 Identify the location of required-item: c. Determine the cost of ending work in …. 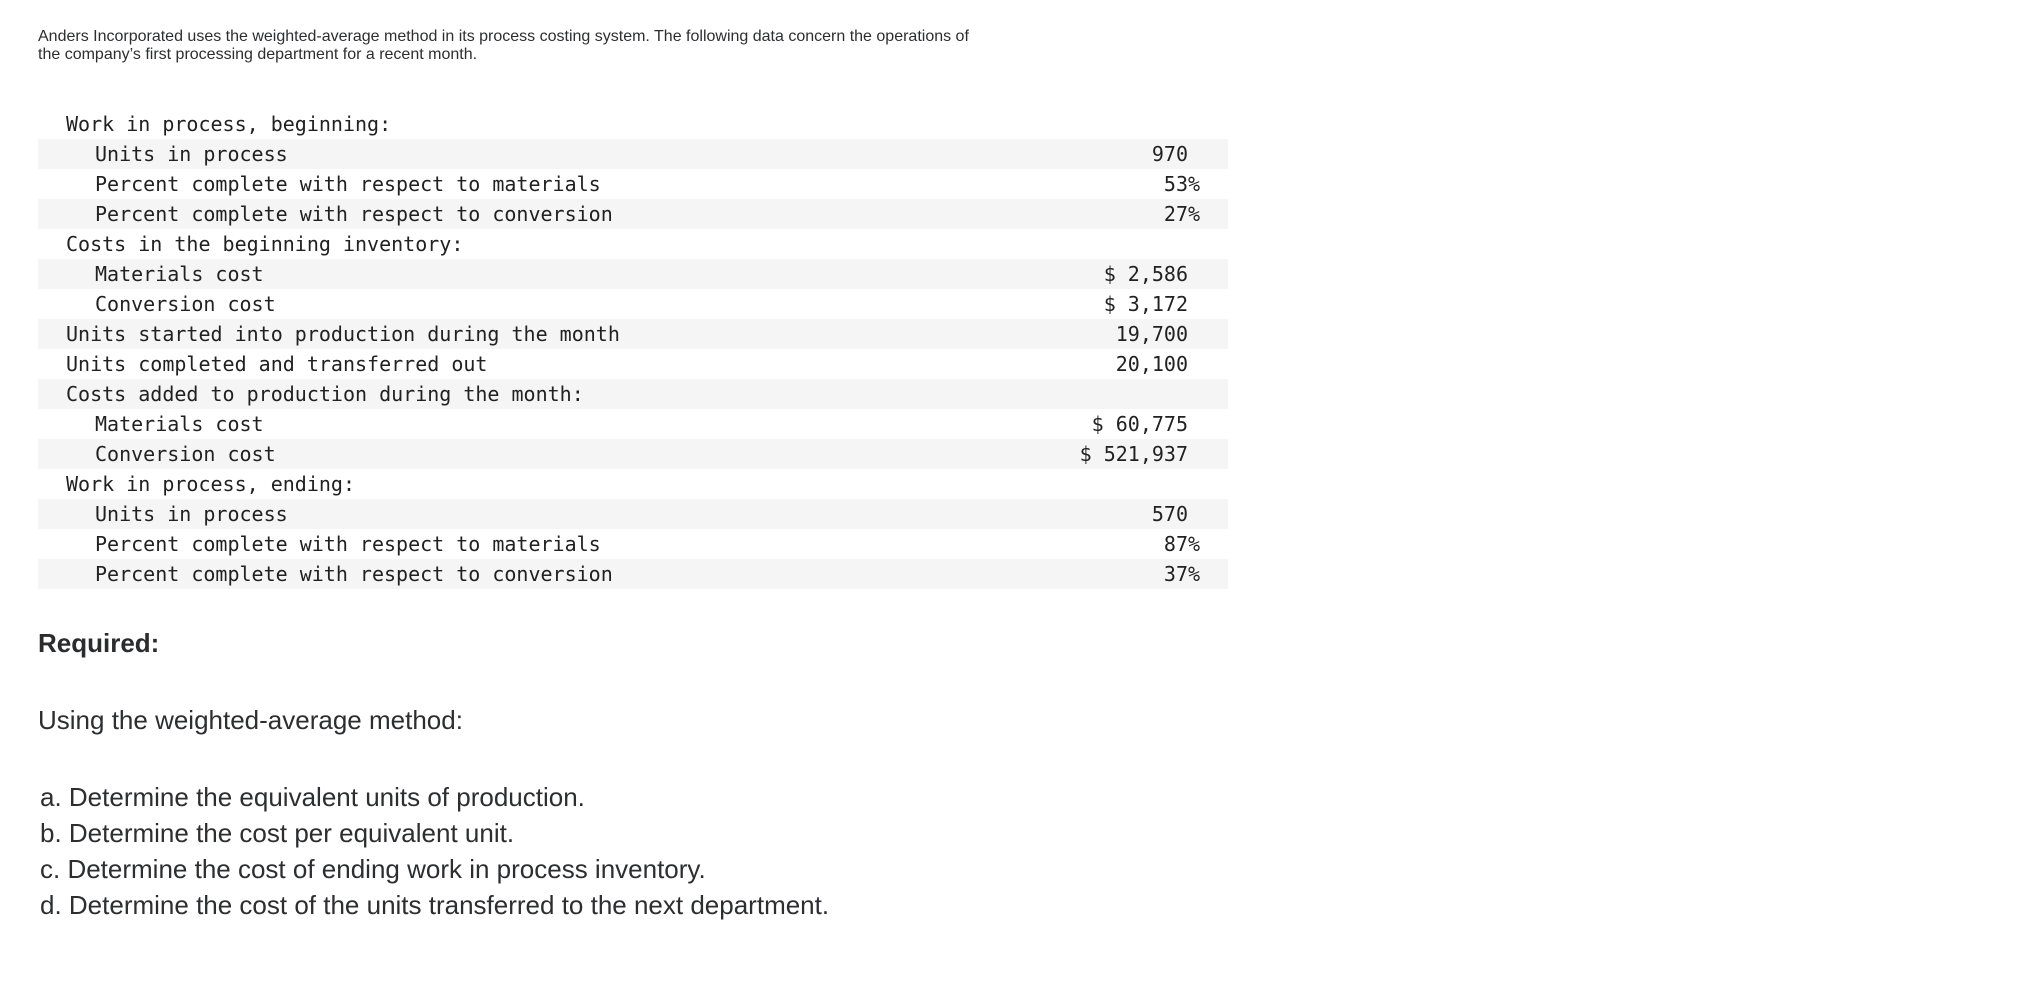
(373, 869).